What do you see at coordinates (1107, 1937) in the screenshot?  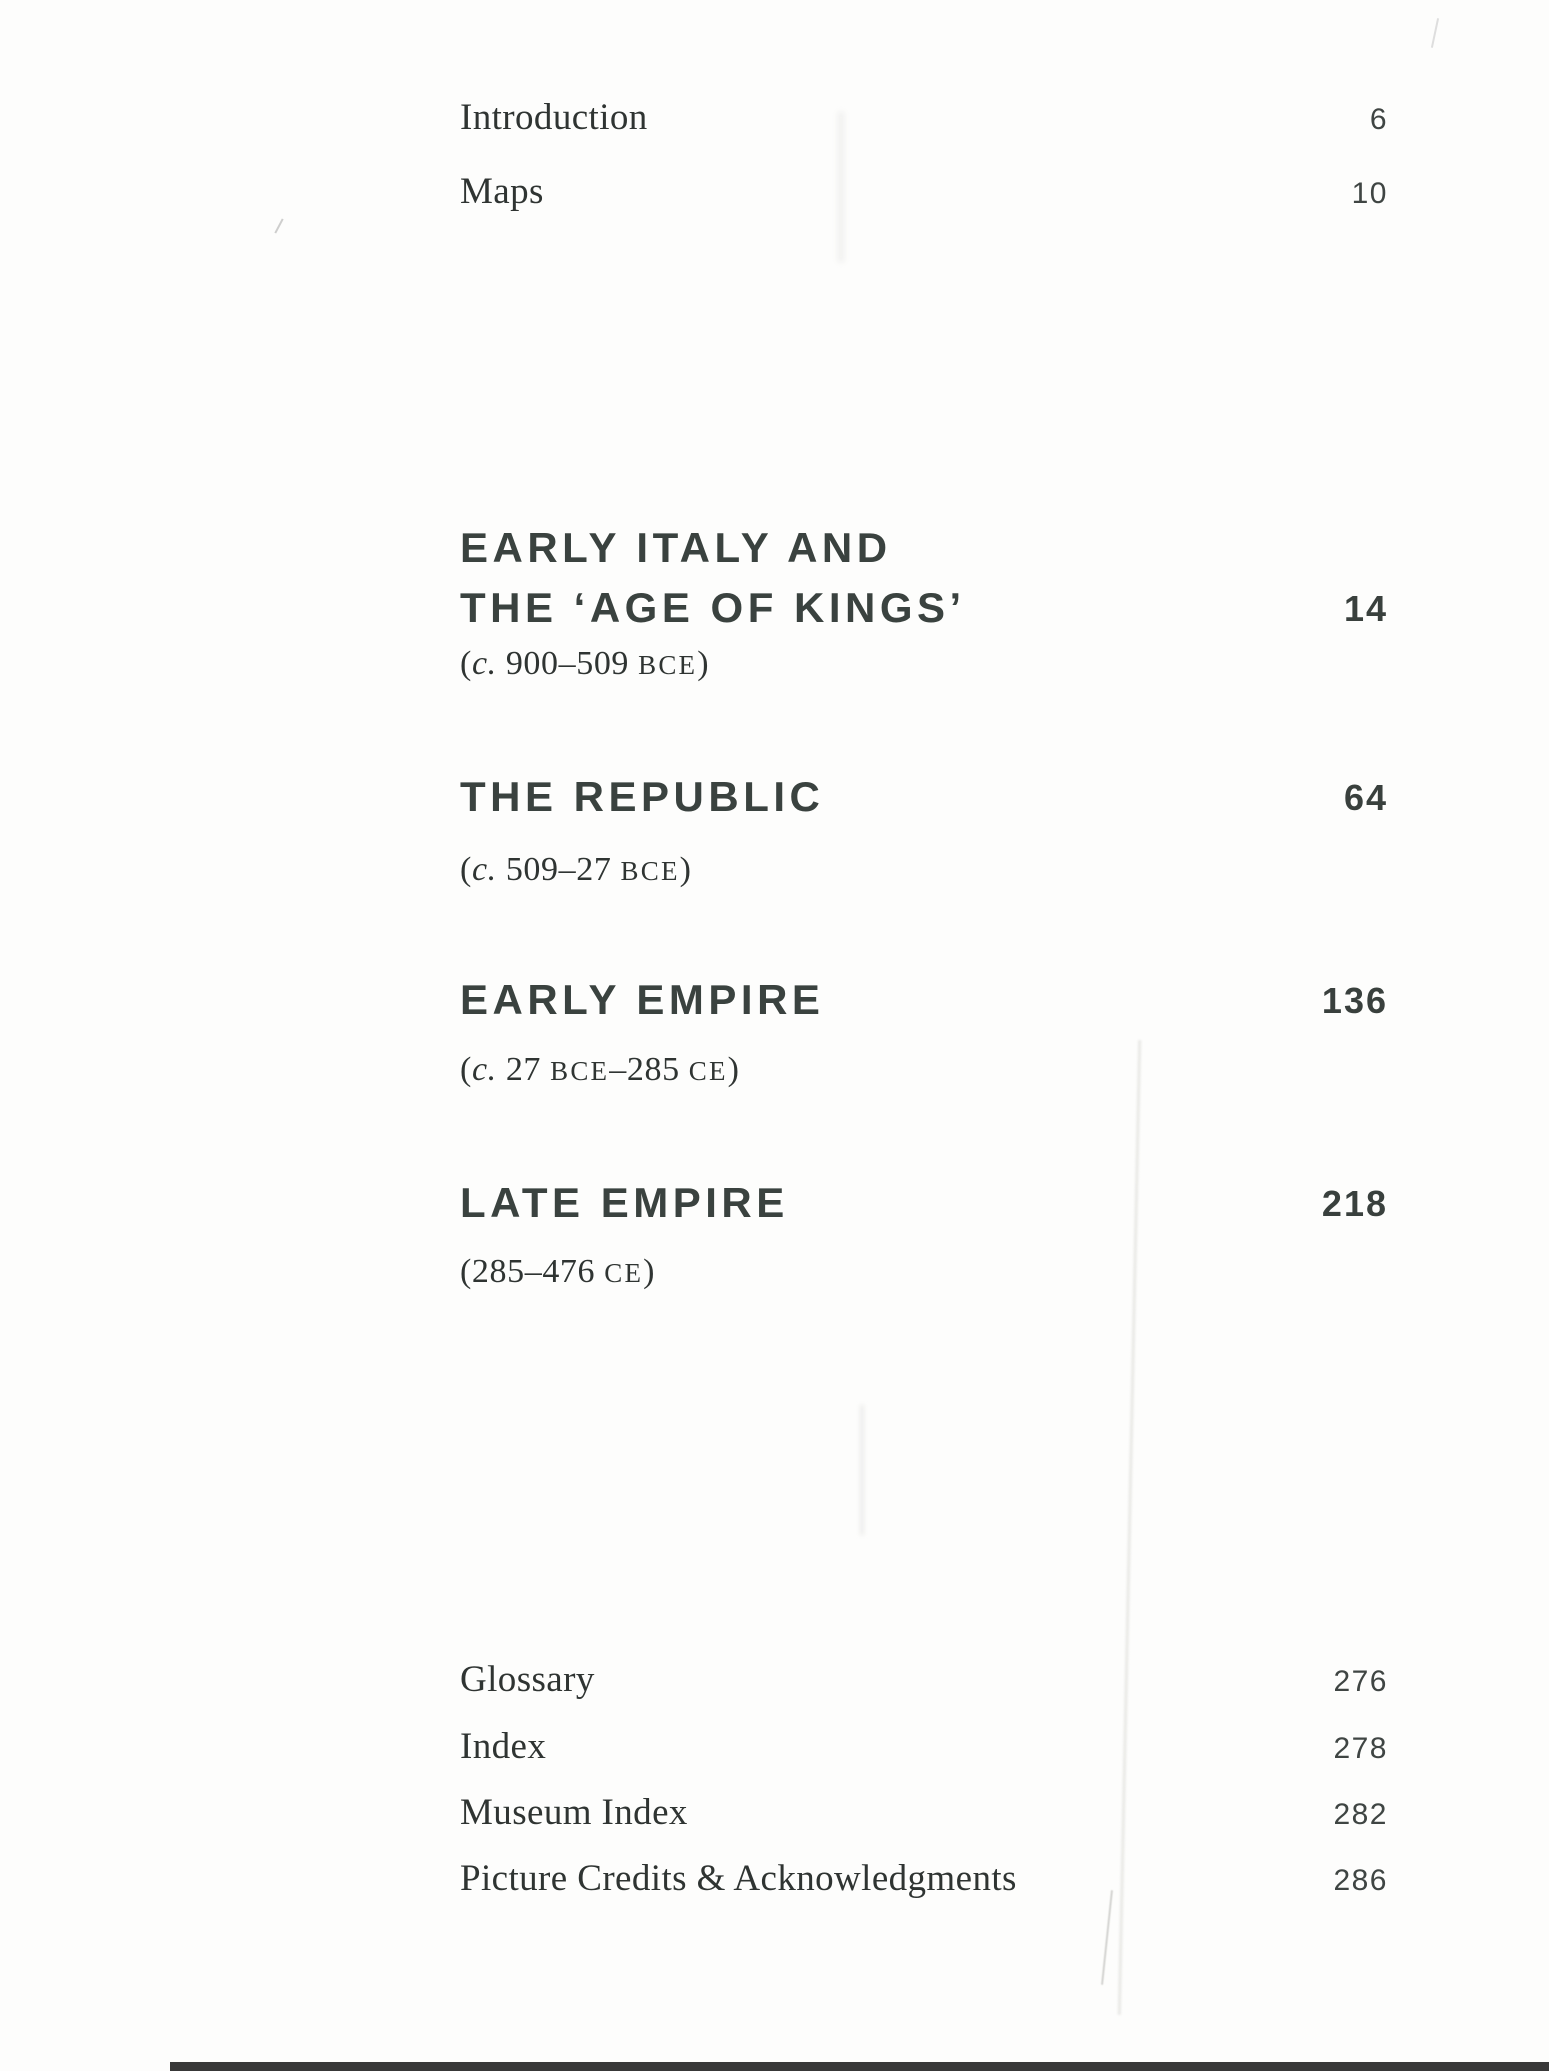 I see `scan-artifact-crease` at bounding box center [1107, 1937].